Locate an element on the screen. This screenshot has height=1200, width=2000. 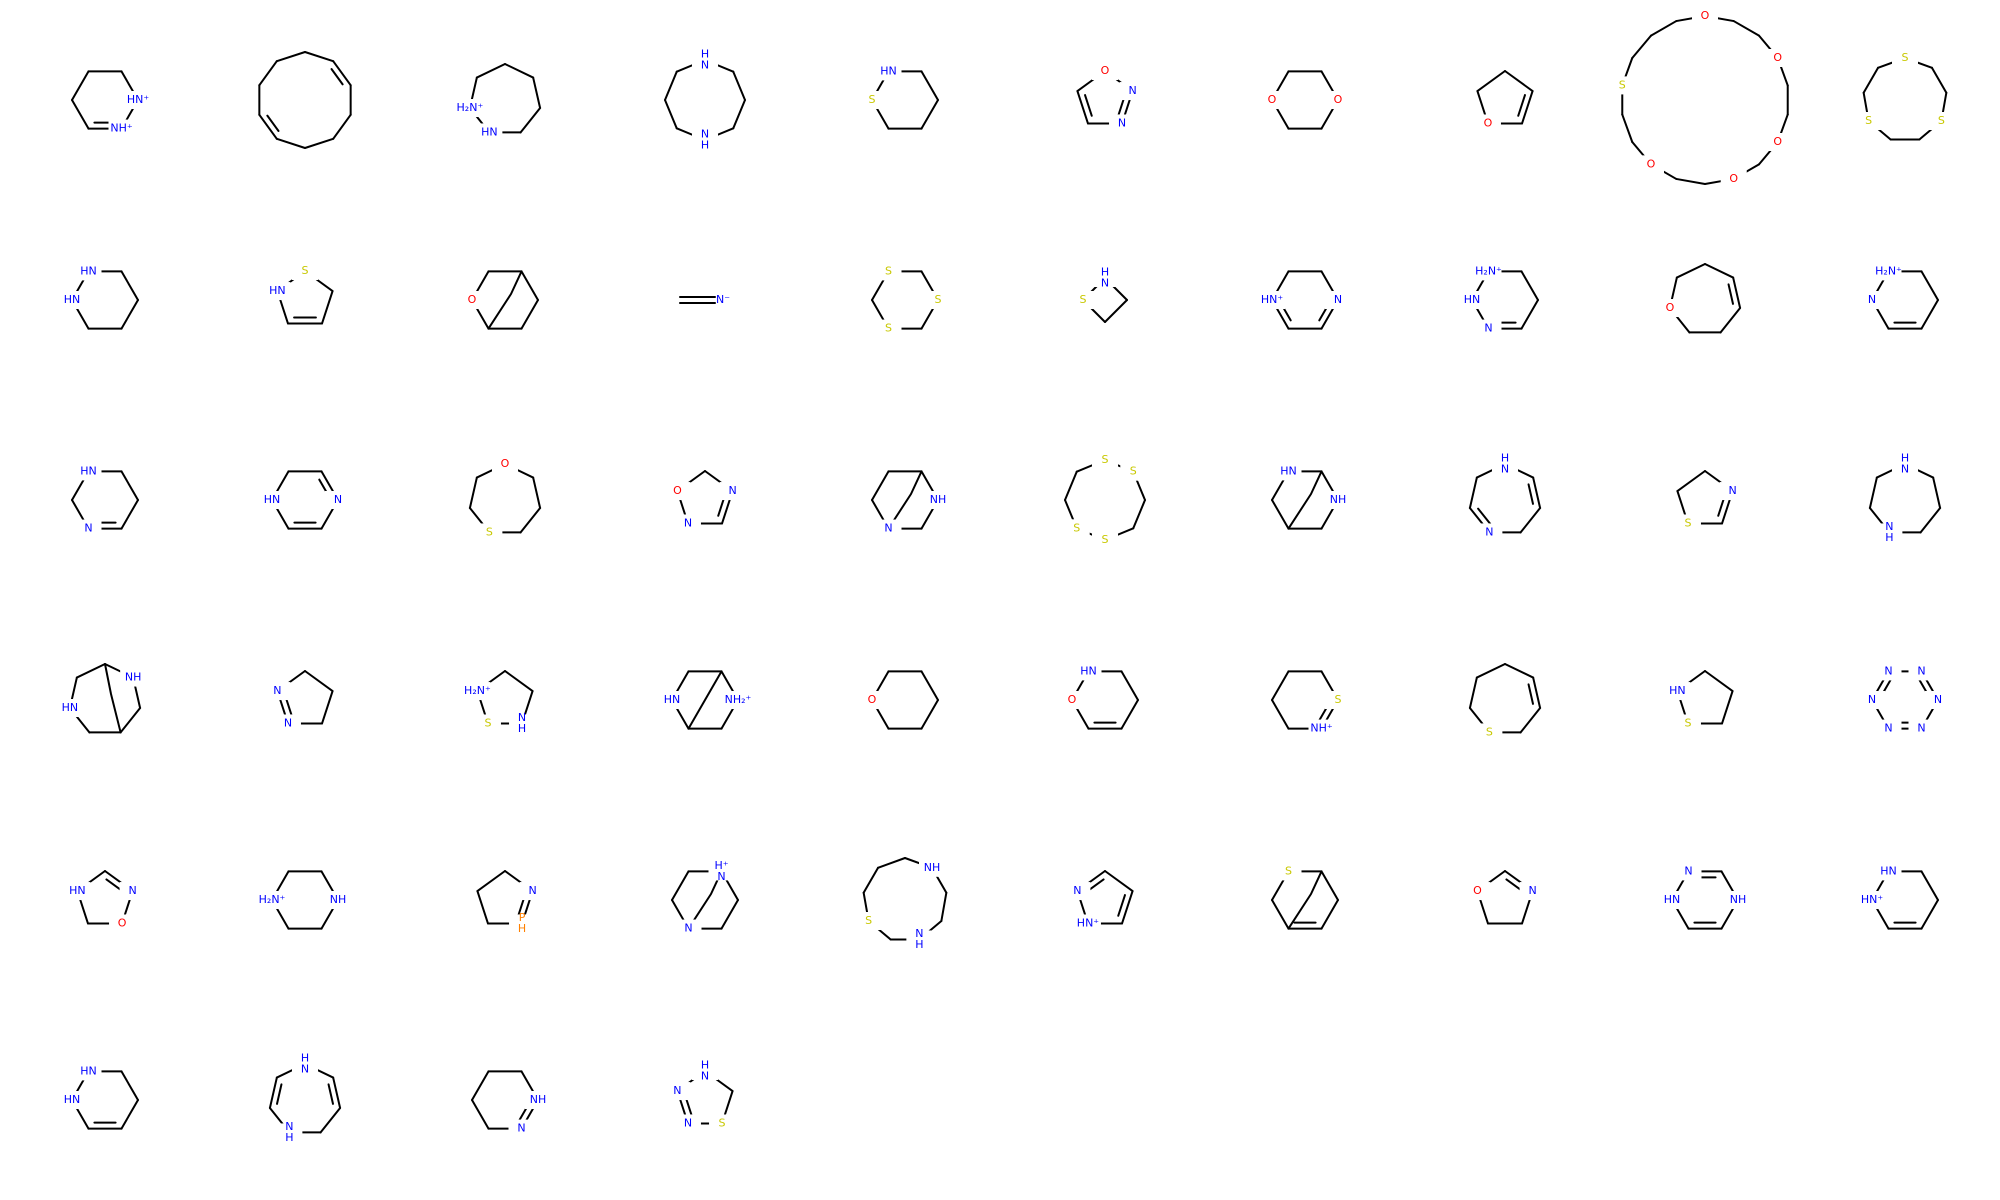
bridge-bond is located at coordinates (505, 300).